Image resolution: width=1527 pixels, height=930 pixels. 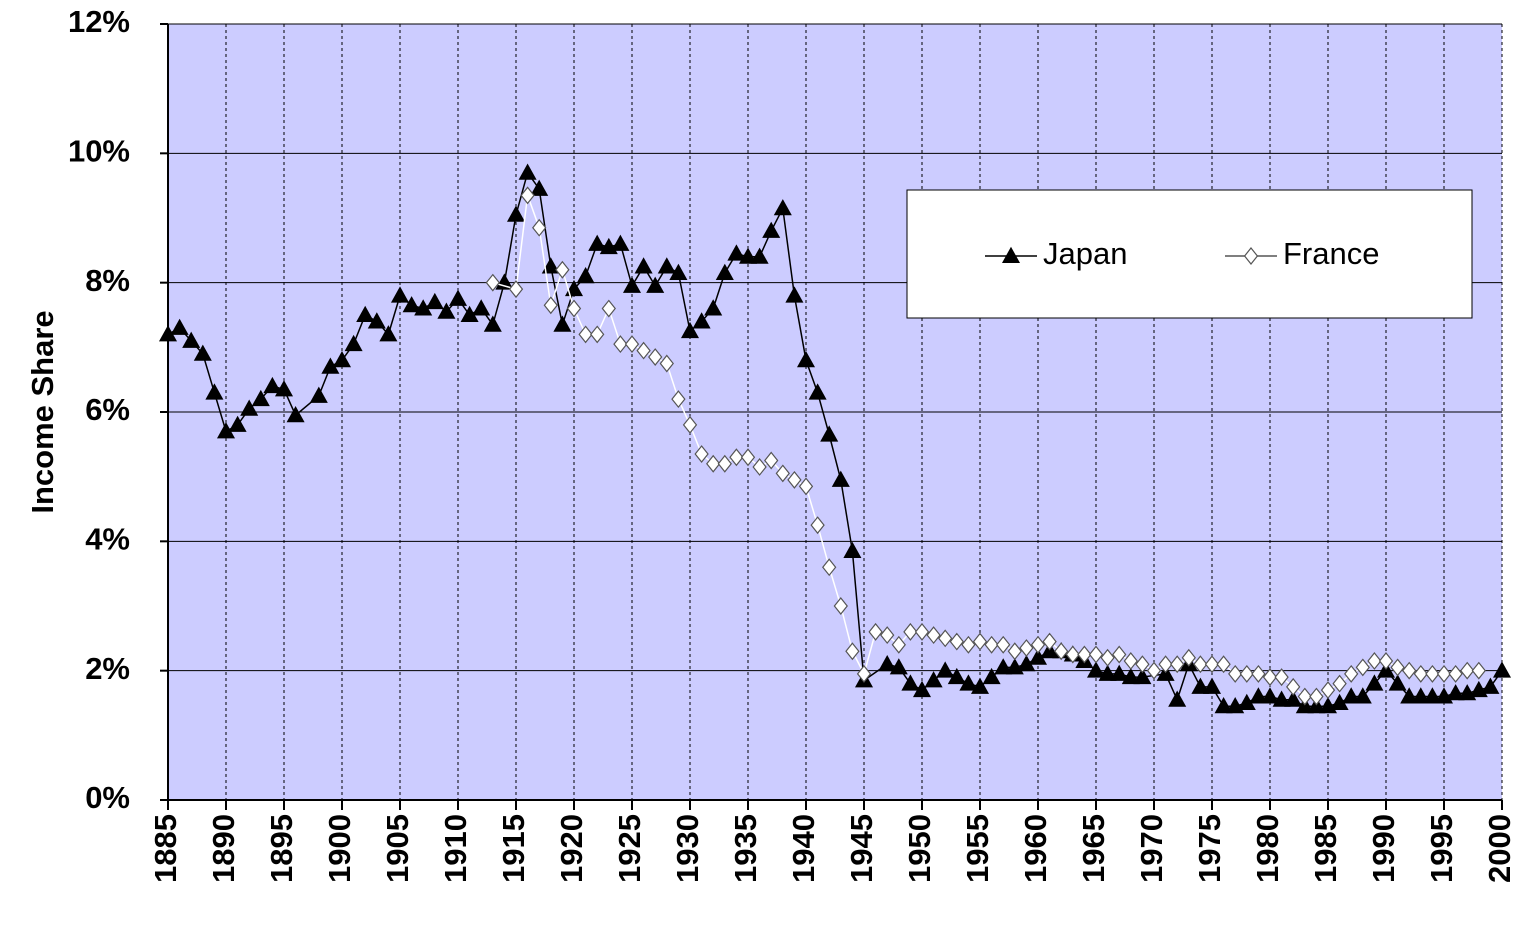 I want to click on x-tick-label: 1950, so click(x=919, y=848).